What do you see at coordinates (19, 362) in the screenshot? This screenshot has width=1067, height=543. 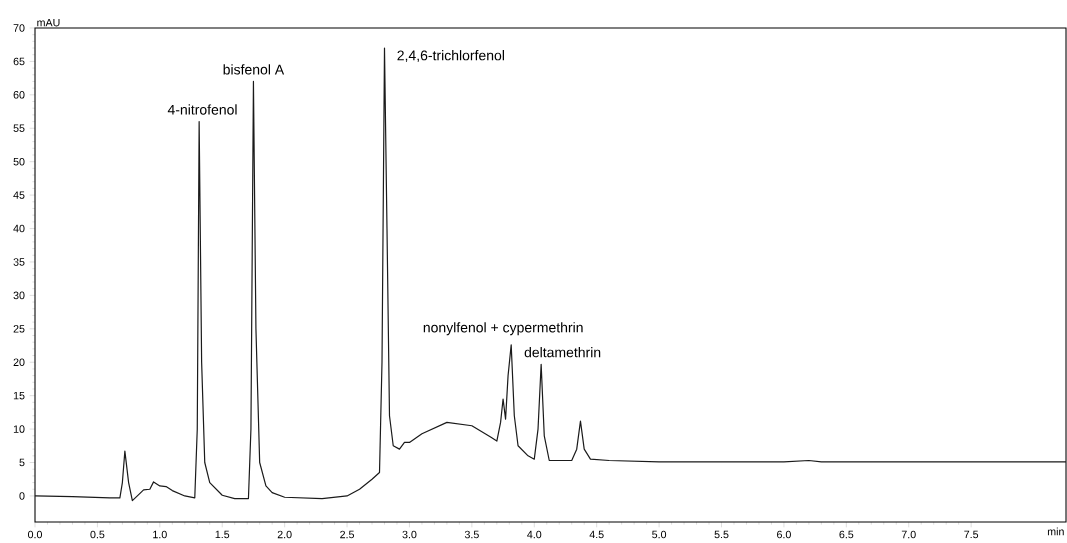 I see `y-tick-label: 20` at bounding box center [19, 362].